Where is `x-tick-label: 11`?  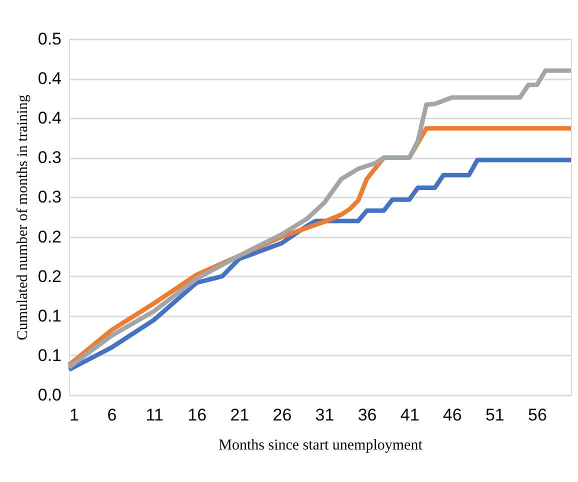
x-tick-label: 11 is located at coordinates (155, 415).